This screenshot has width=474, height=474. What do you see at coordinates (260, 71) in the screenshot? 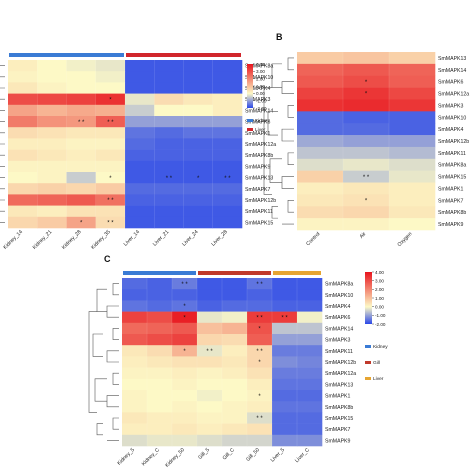
I see `scale-tick-label: 3.00` at bounding box center [260, 71].